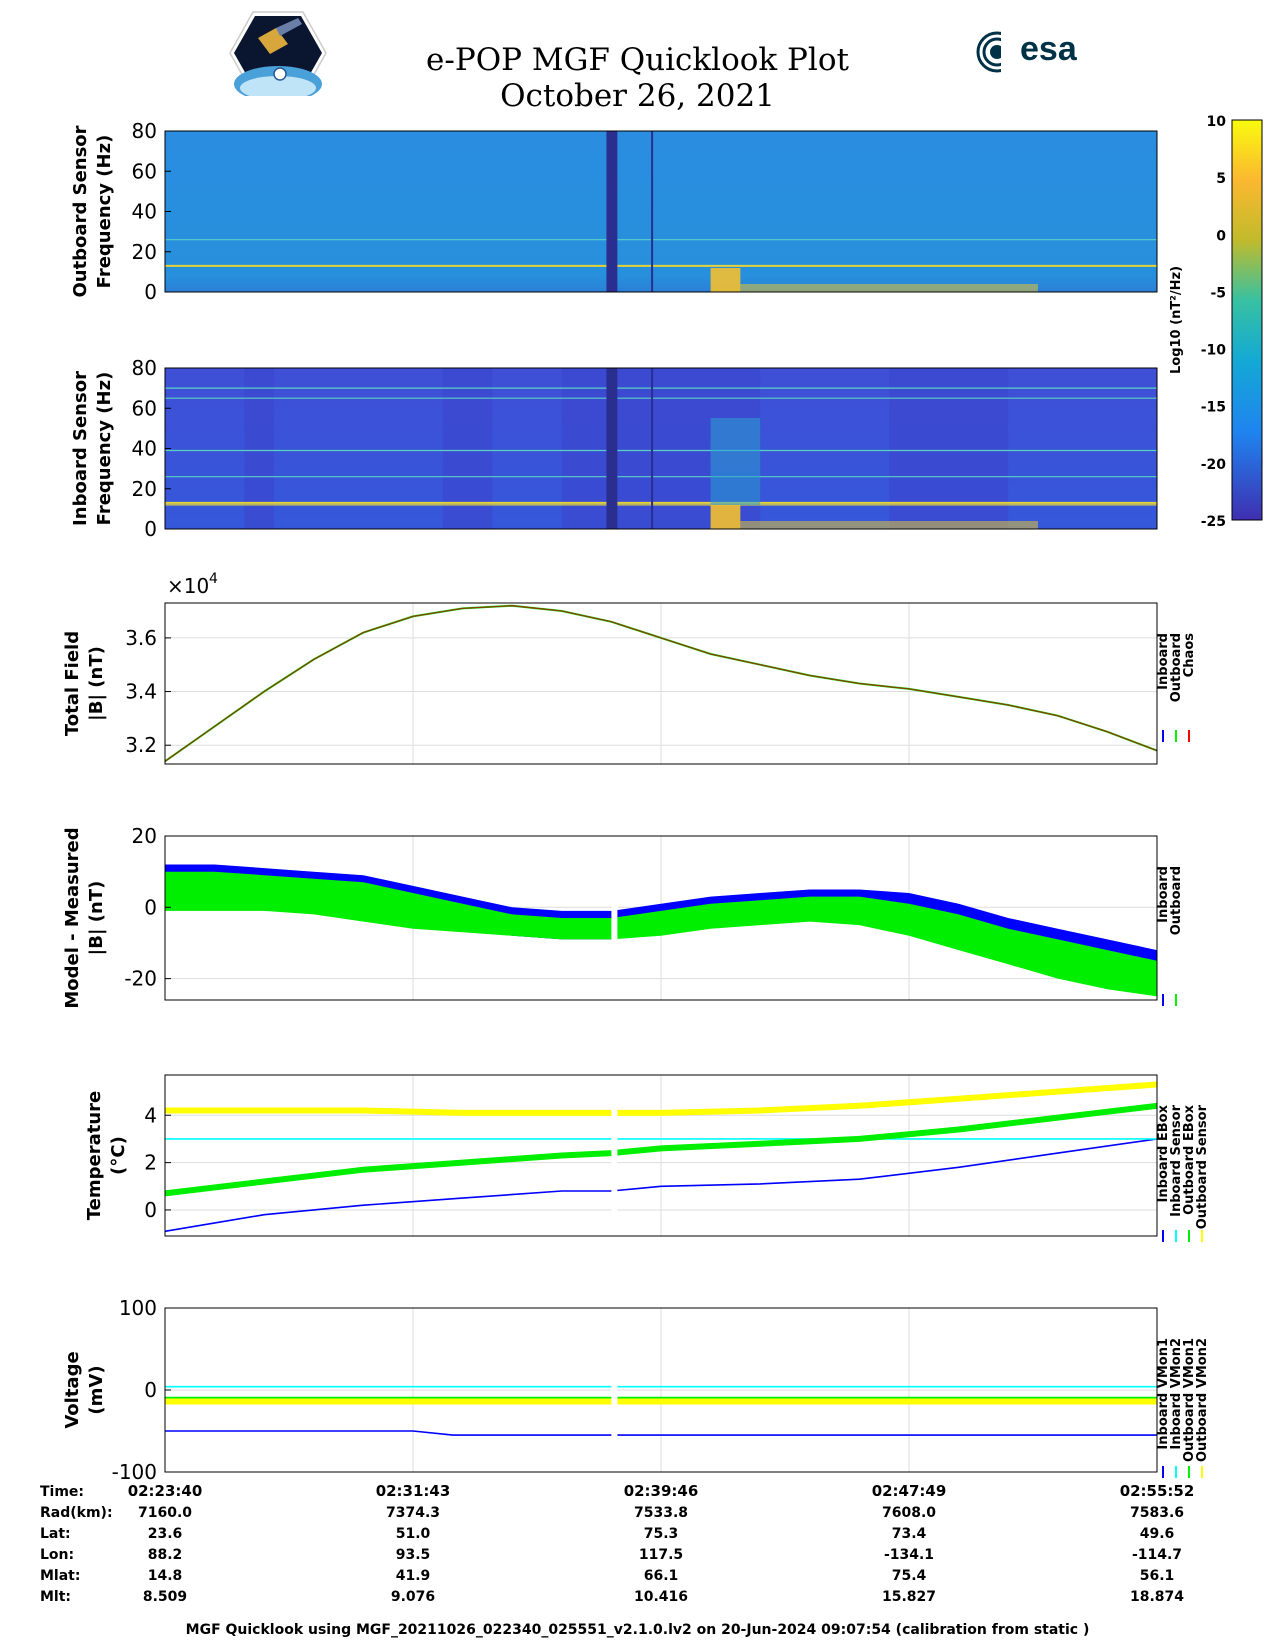 The image size is (1275, 1650). I want to click on legend-label: Outboard Sensor, so click(1202, 1166).